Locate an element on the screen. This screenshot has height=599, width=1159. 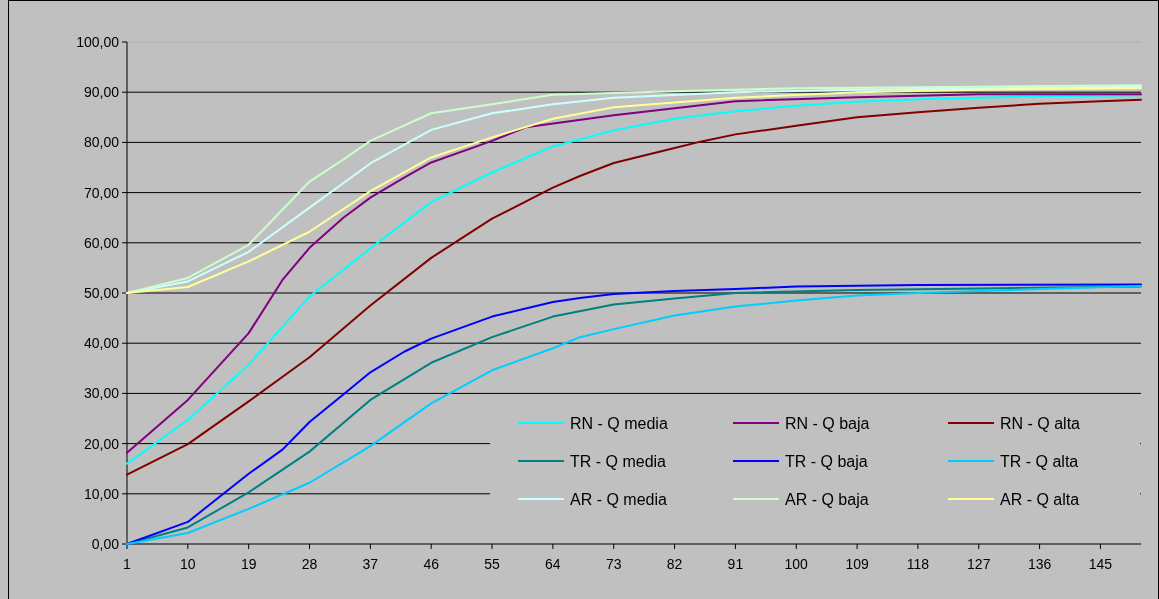
legend-label: AR - Q alta is located at coordinates (1040, 499).